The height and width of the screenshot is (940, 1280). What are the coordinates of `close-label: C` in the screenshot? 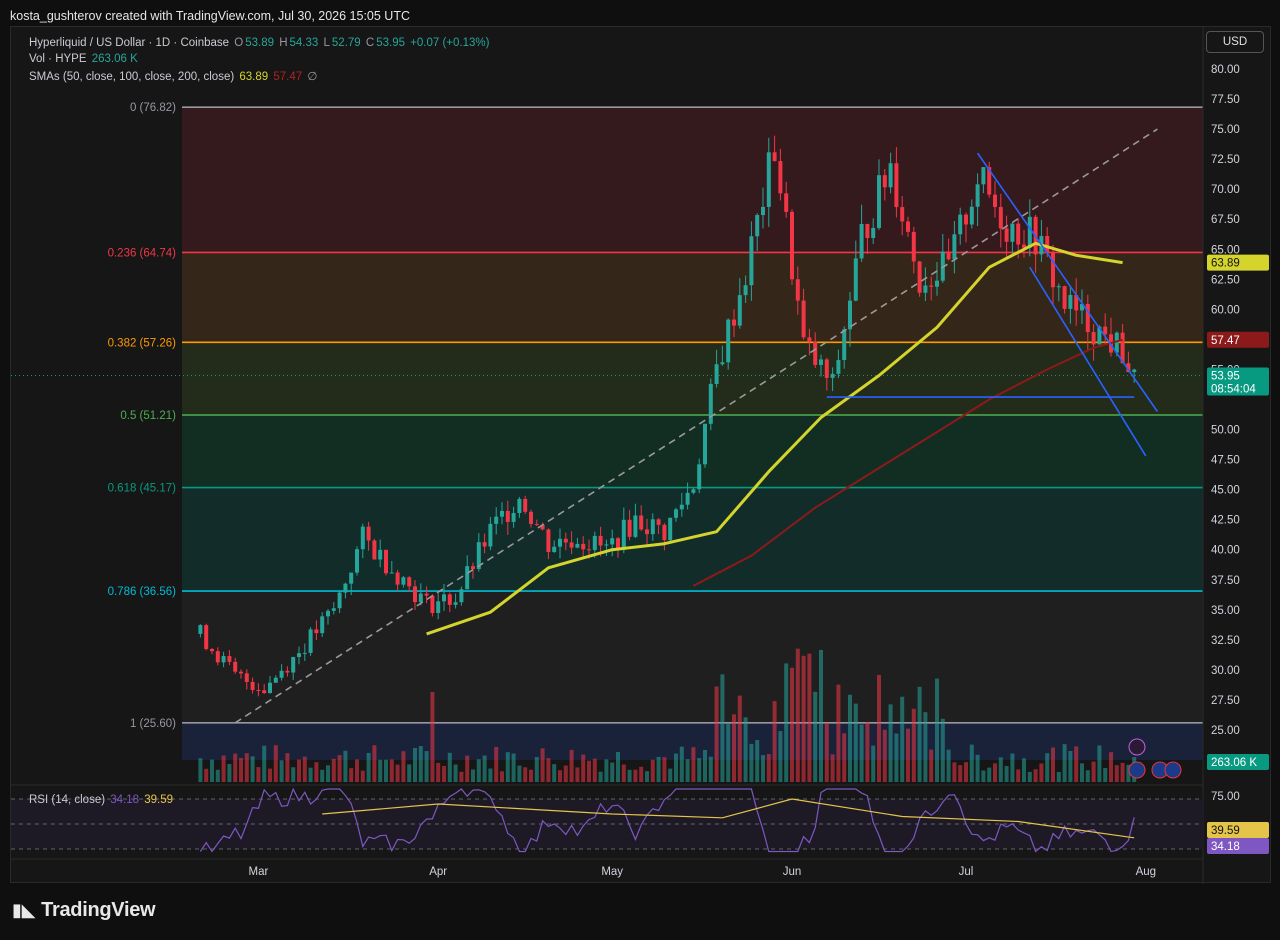 It's located at (370, 43).